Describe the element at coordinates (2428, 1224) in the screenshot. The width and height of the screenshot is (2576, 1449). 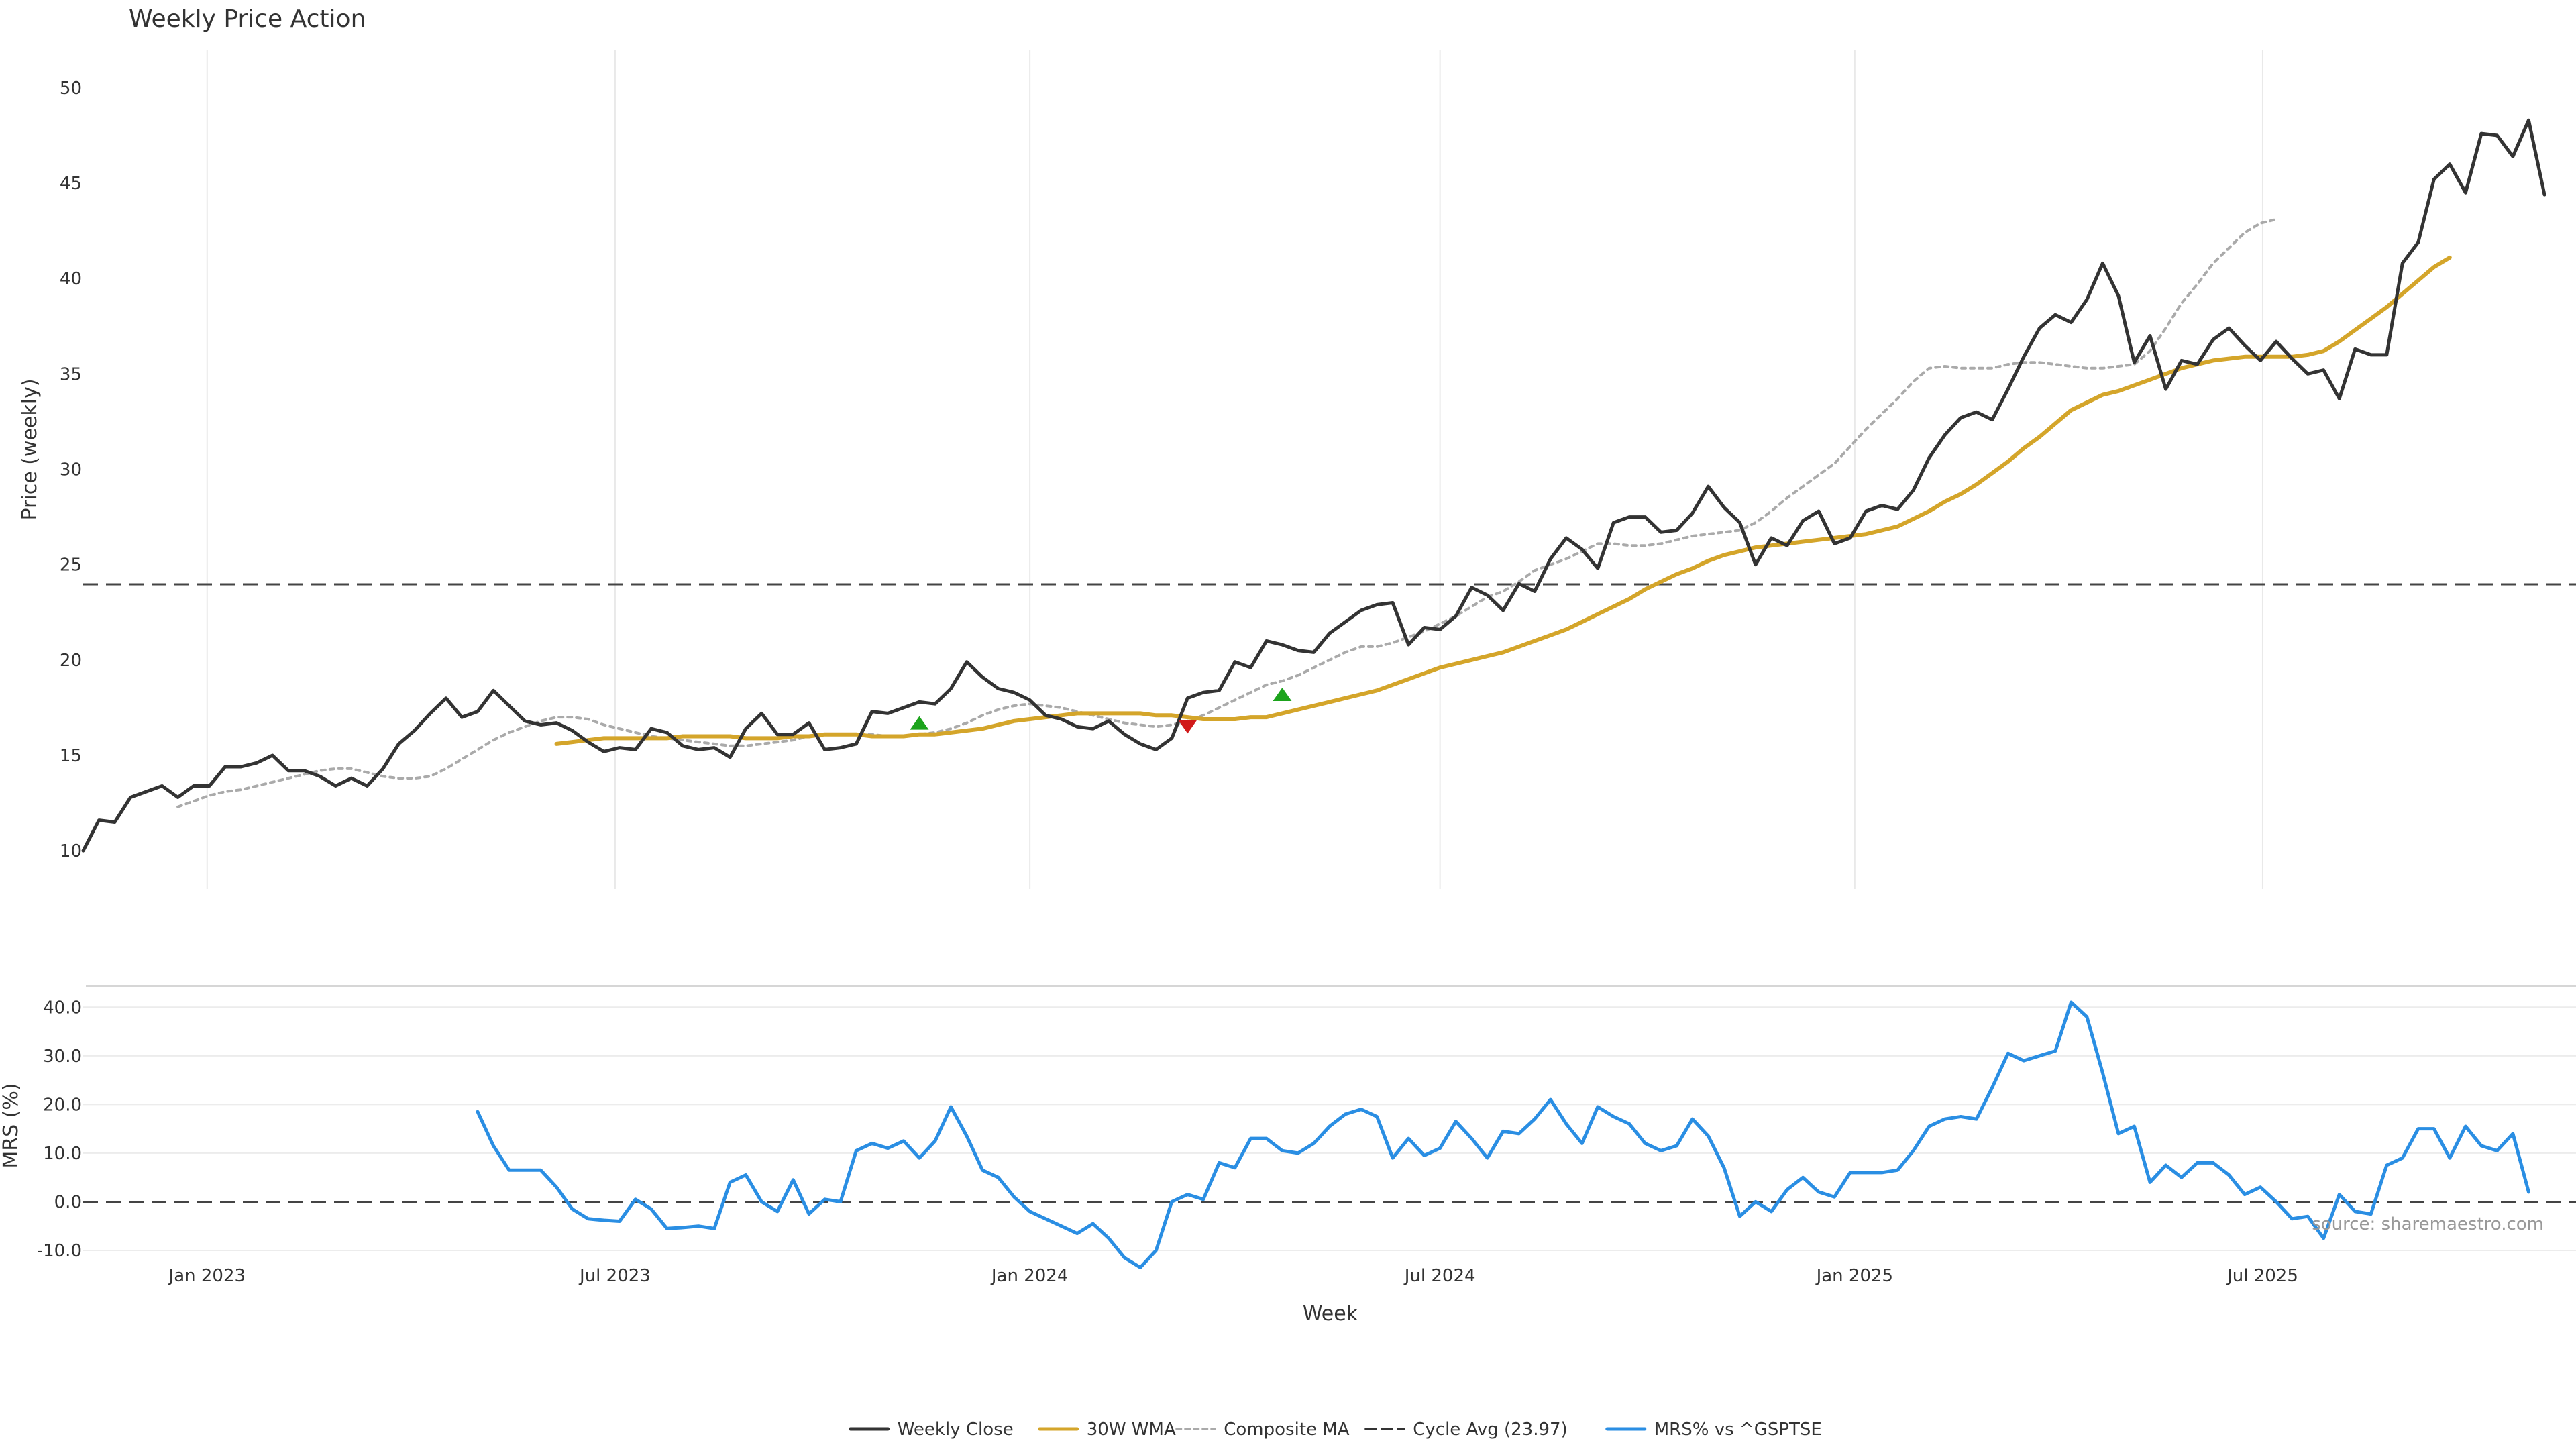
I see `source-note: source: sharemaestro.com` at that location.